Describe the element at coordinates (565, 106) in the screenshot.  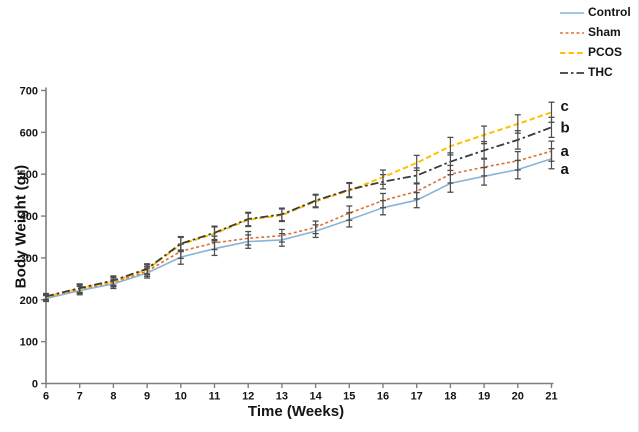
I see `significance-letter: c` at that location.